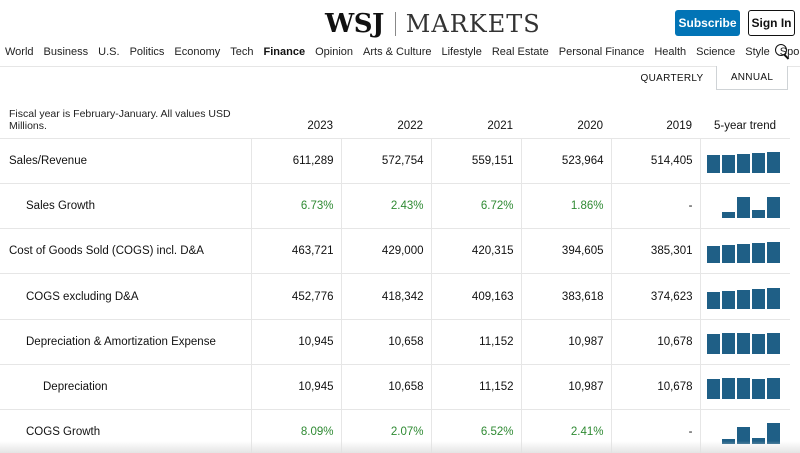  Describe the element at coordinates (125, 342) in the screenshot. I see `row-label: Depreciation & Amortization Expense` at that location.